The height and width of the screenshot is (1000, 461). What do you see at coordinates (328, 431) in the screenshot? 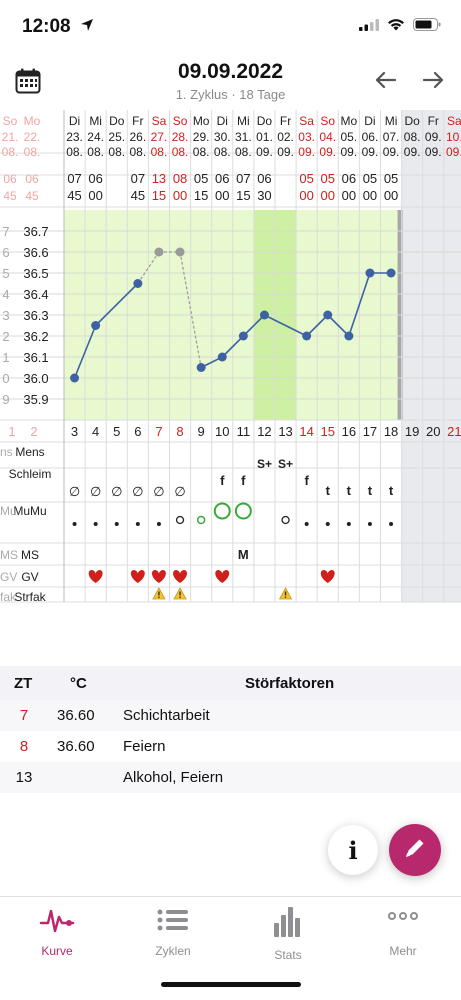
I see `cycle-day-label: 15` at bounding box center [328, 431].